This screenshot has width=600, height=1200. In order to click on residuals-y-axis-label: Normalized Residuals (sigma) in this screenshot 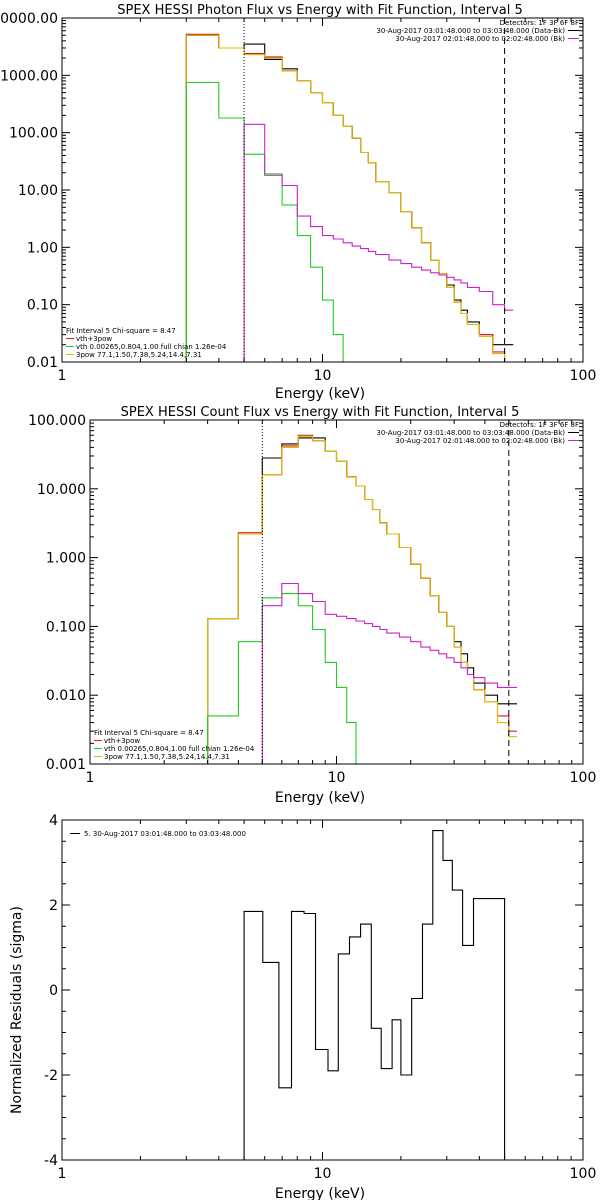, I will do `click(17, 1010)`.